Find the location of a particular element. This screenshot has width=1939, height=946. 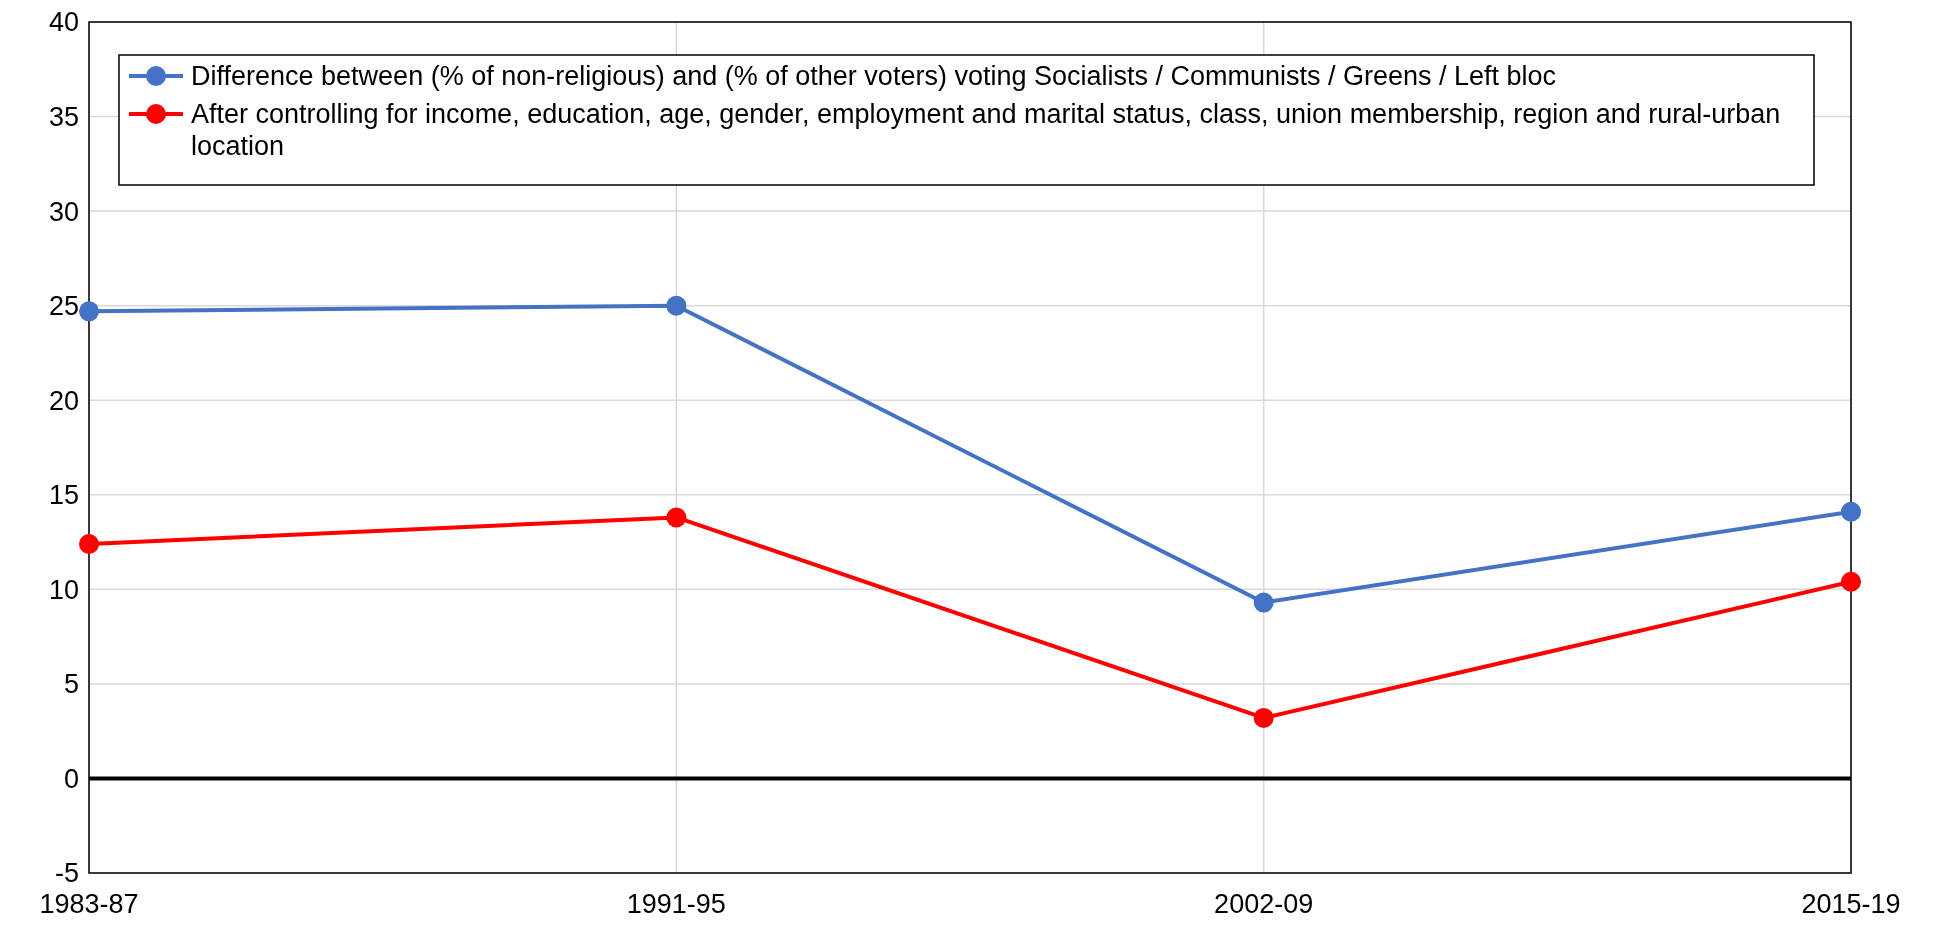

y-tick-label: 25 is located at coordinates (63, 306).